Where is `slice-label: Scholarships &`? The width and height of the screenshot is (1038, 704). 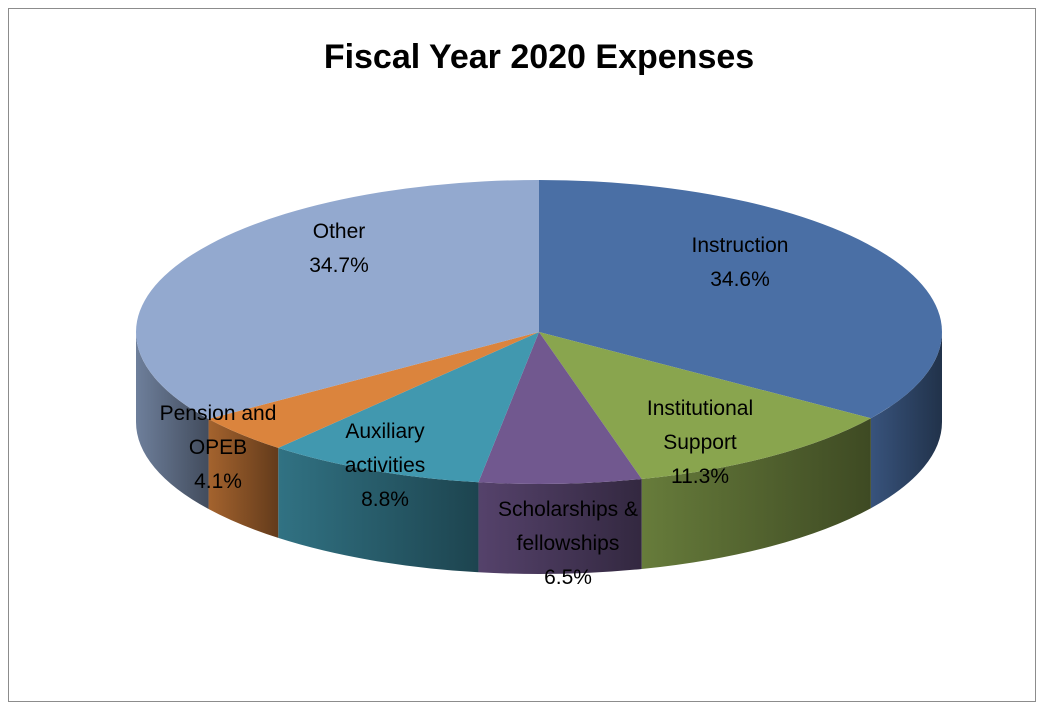
slice-label: Scholarships & is located at coordinates (568, 509).